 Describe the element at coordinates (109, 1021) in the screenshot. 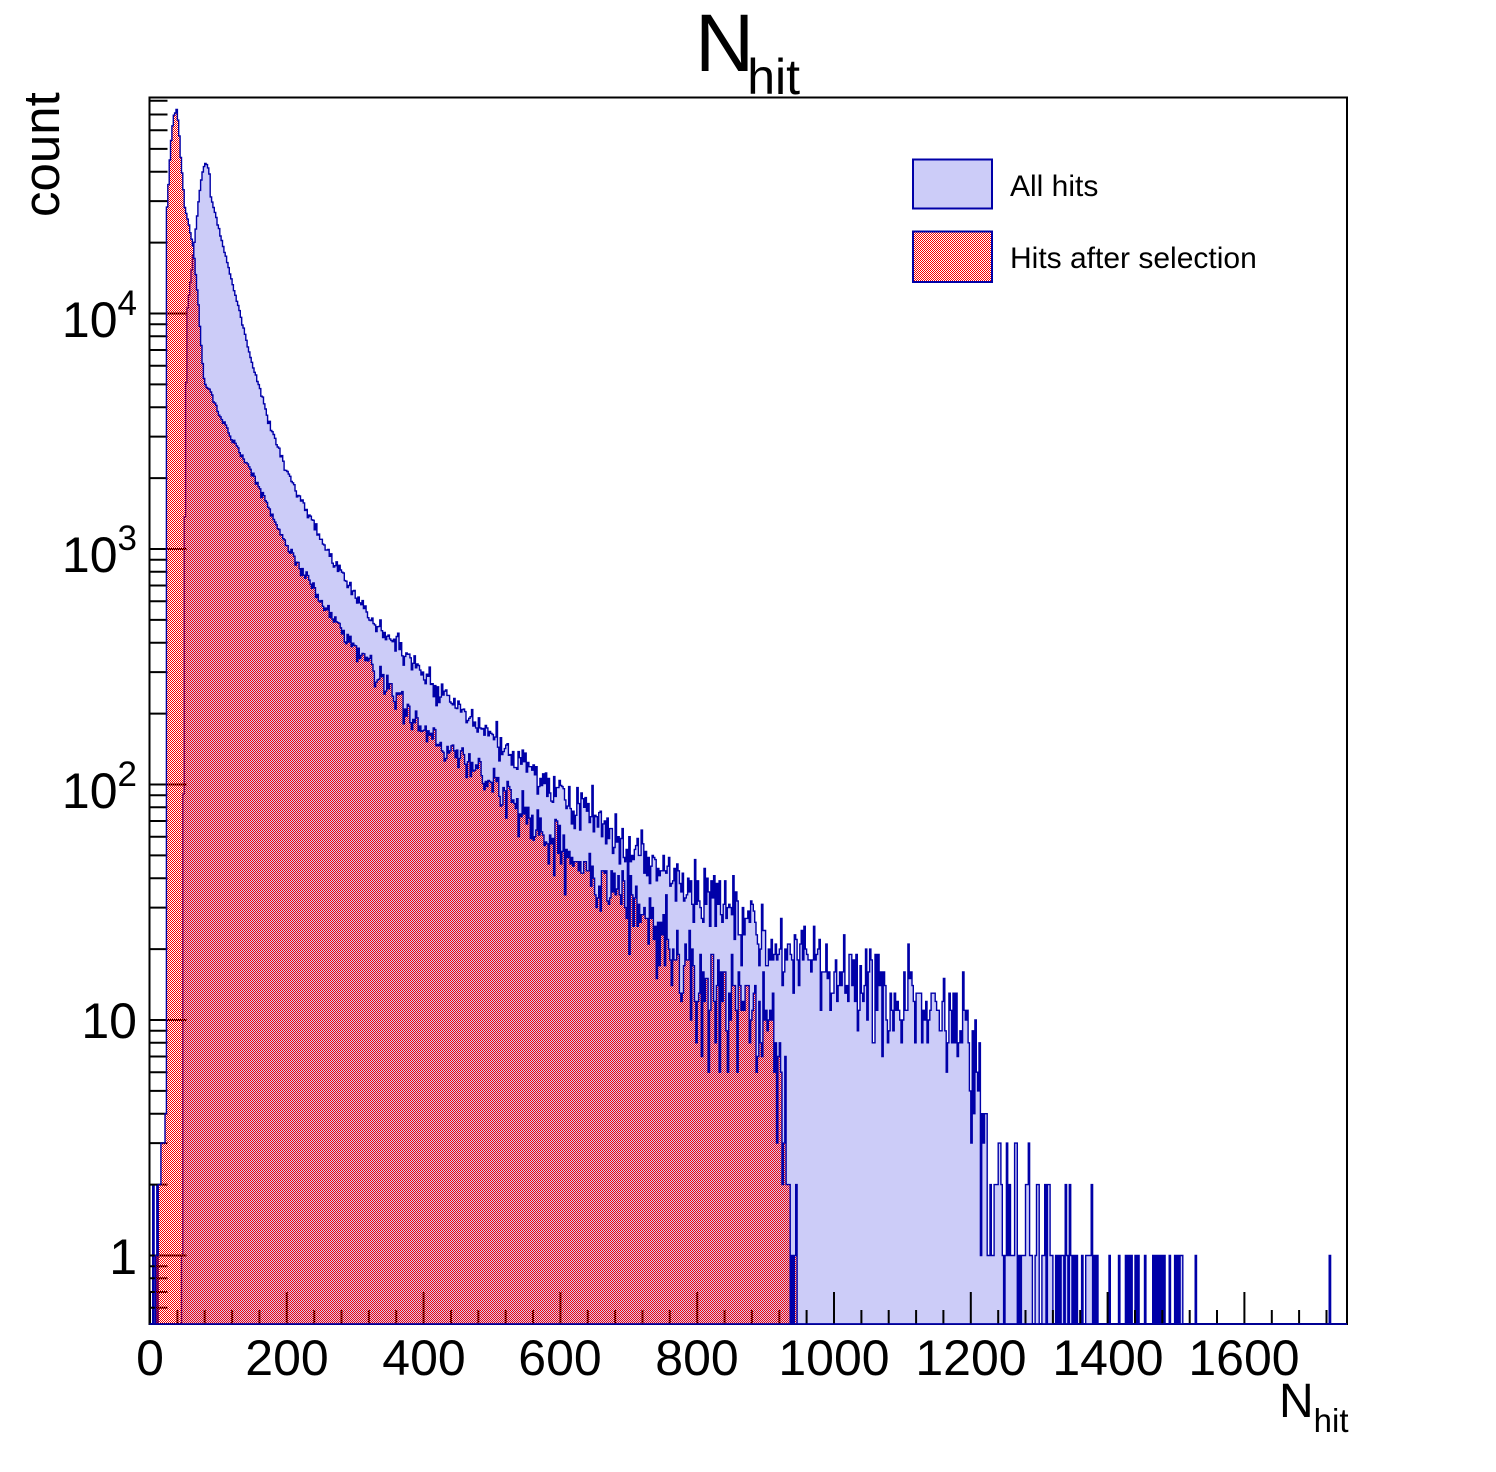

I see `svg-text: 10` at that location.